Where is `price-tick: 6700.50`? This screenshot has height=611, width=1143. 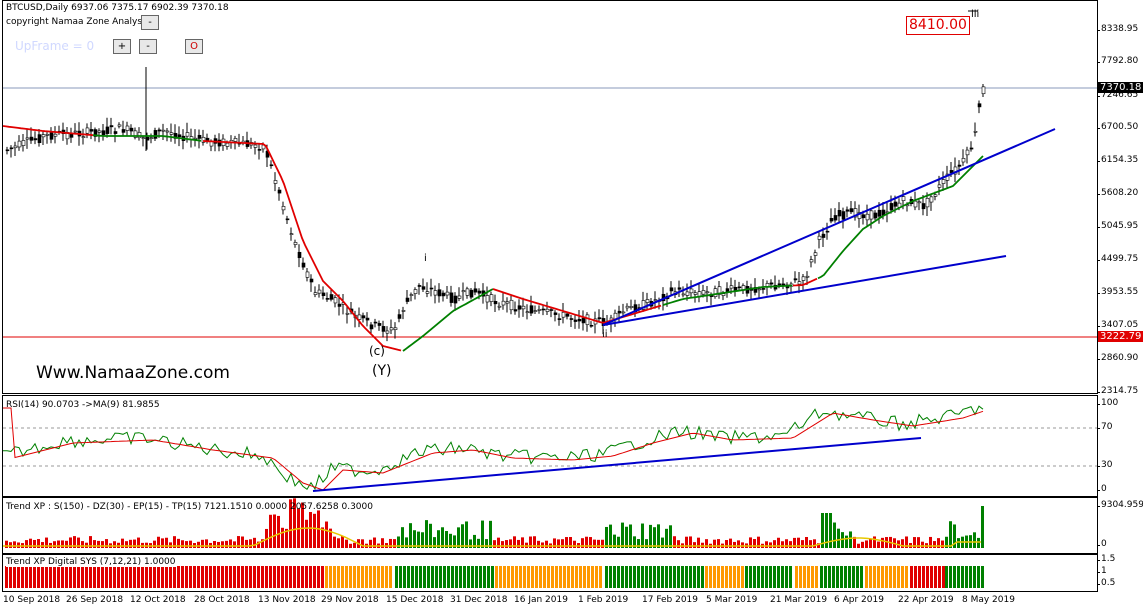
price-tick: 6700.50 is located at coordinates (1117, 127).